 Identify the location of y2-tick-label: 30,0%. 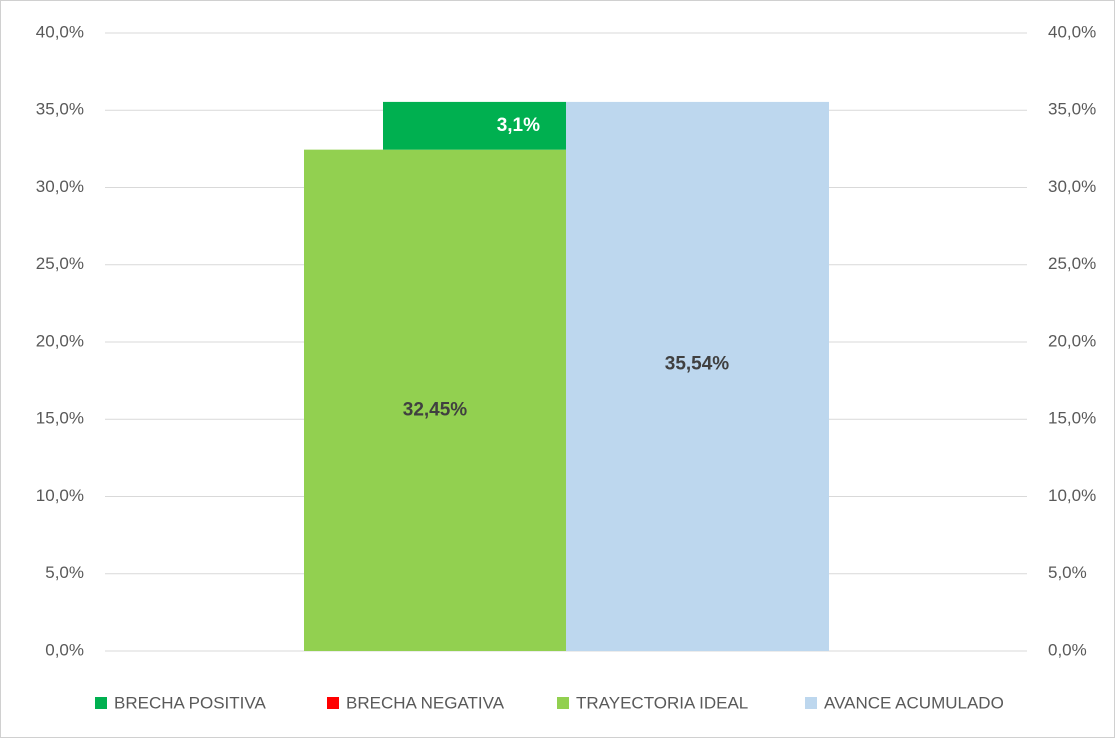
(1072, 186).